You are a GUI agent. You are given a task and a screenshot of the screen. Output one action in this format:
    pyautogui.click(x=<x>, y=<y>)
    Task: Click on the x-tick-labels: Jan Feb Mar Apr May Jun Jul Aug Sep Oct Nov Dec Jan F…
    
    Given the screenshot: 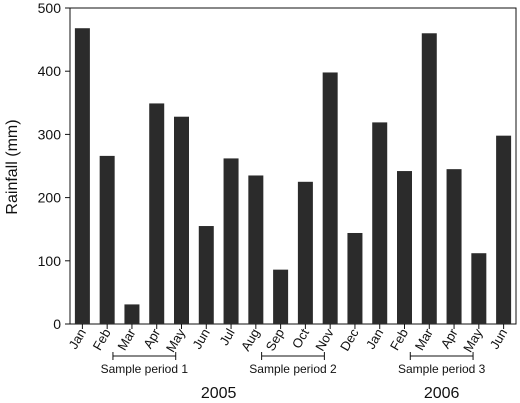 What is the action you would take?
    pyautogui.click(x=288, y=339)
    